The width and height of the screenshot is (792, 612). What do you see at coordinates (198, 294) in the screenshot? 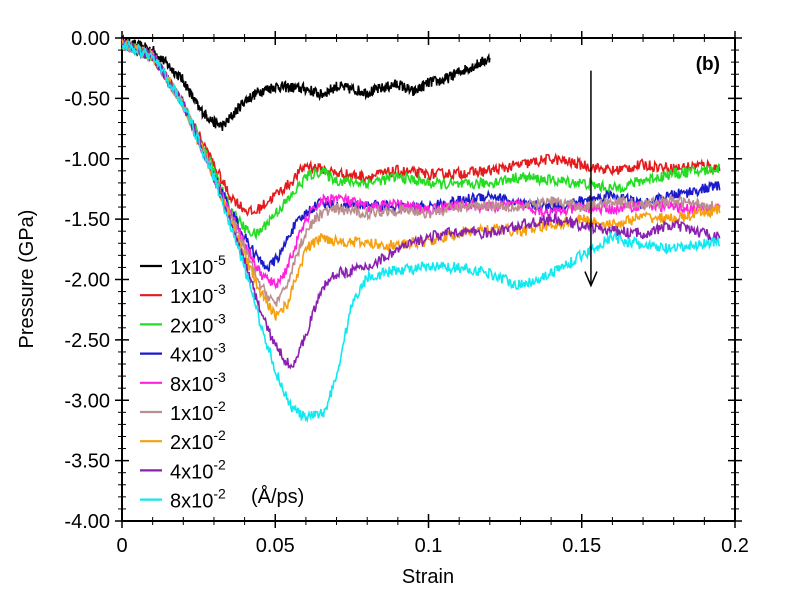
I see `legend-entry-1: 1x10⁻³` at bounding box center [198, 294].